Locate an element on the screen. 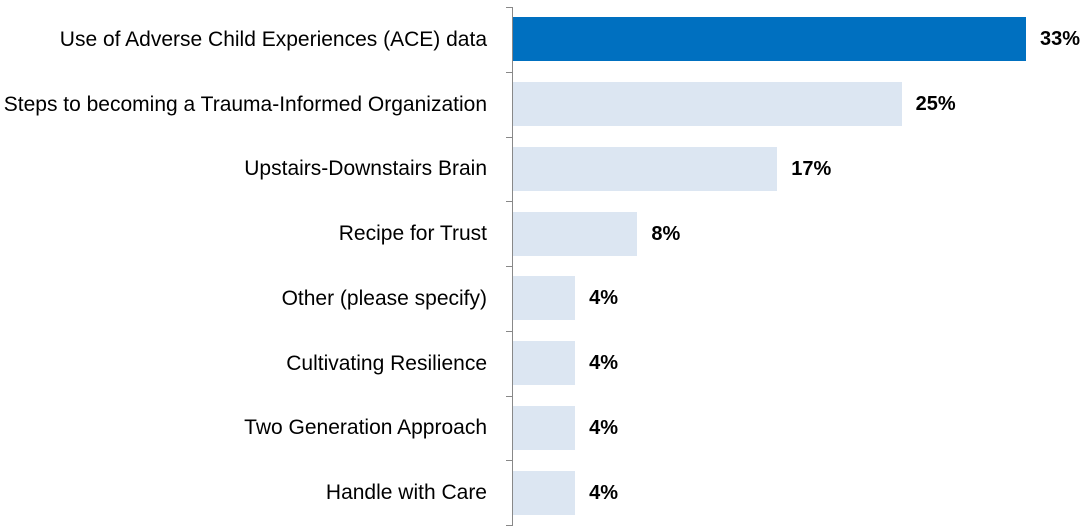  category-label: Handle with Care is located at coordinates (406, 493).